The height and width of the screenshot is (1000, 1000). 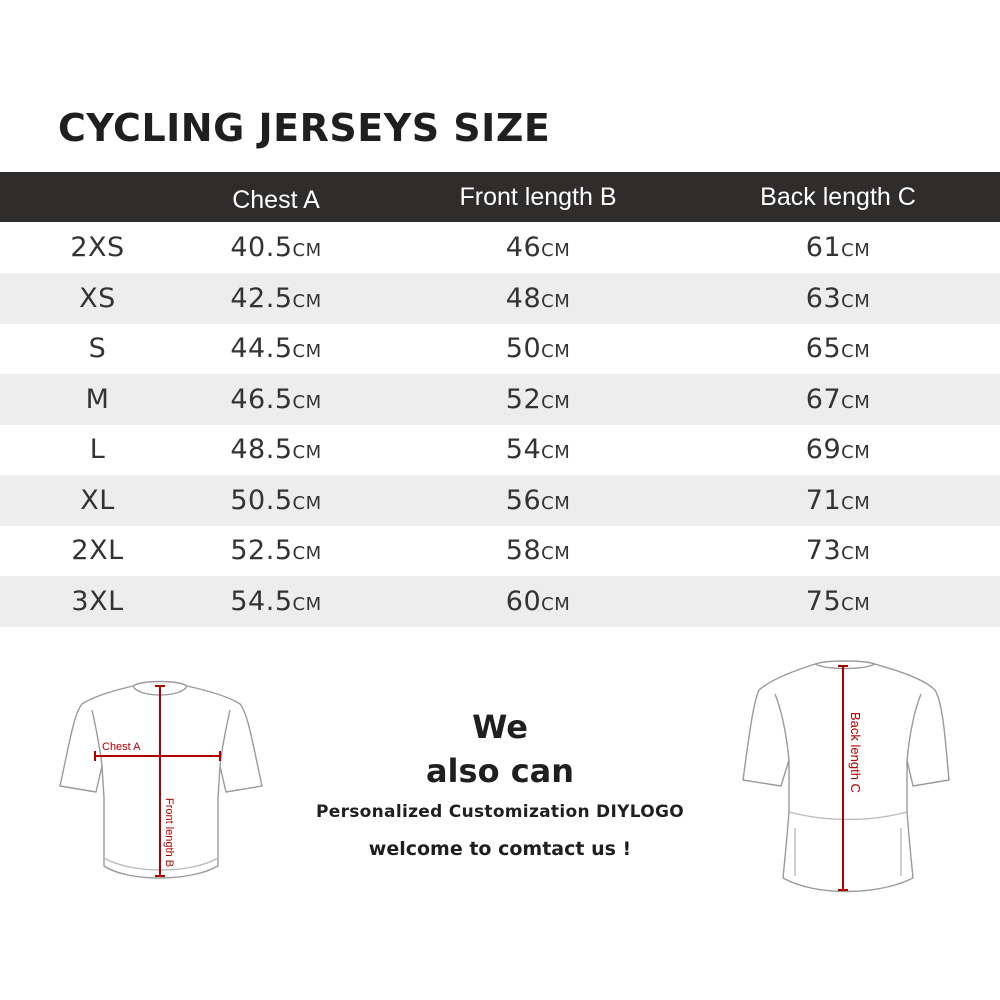 I want to click on table-row: S 44.5CM 50CM 65CM, so click(x=500, y=348).